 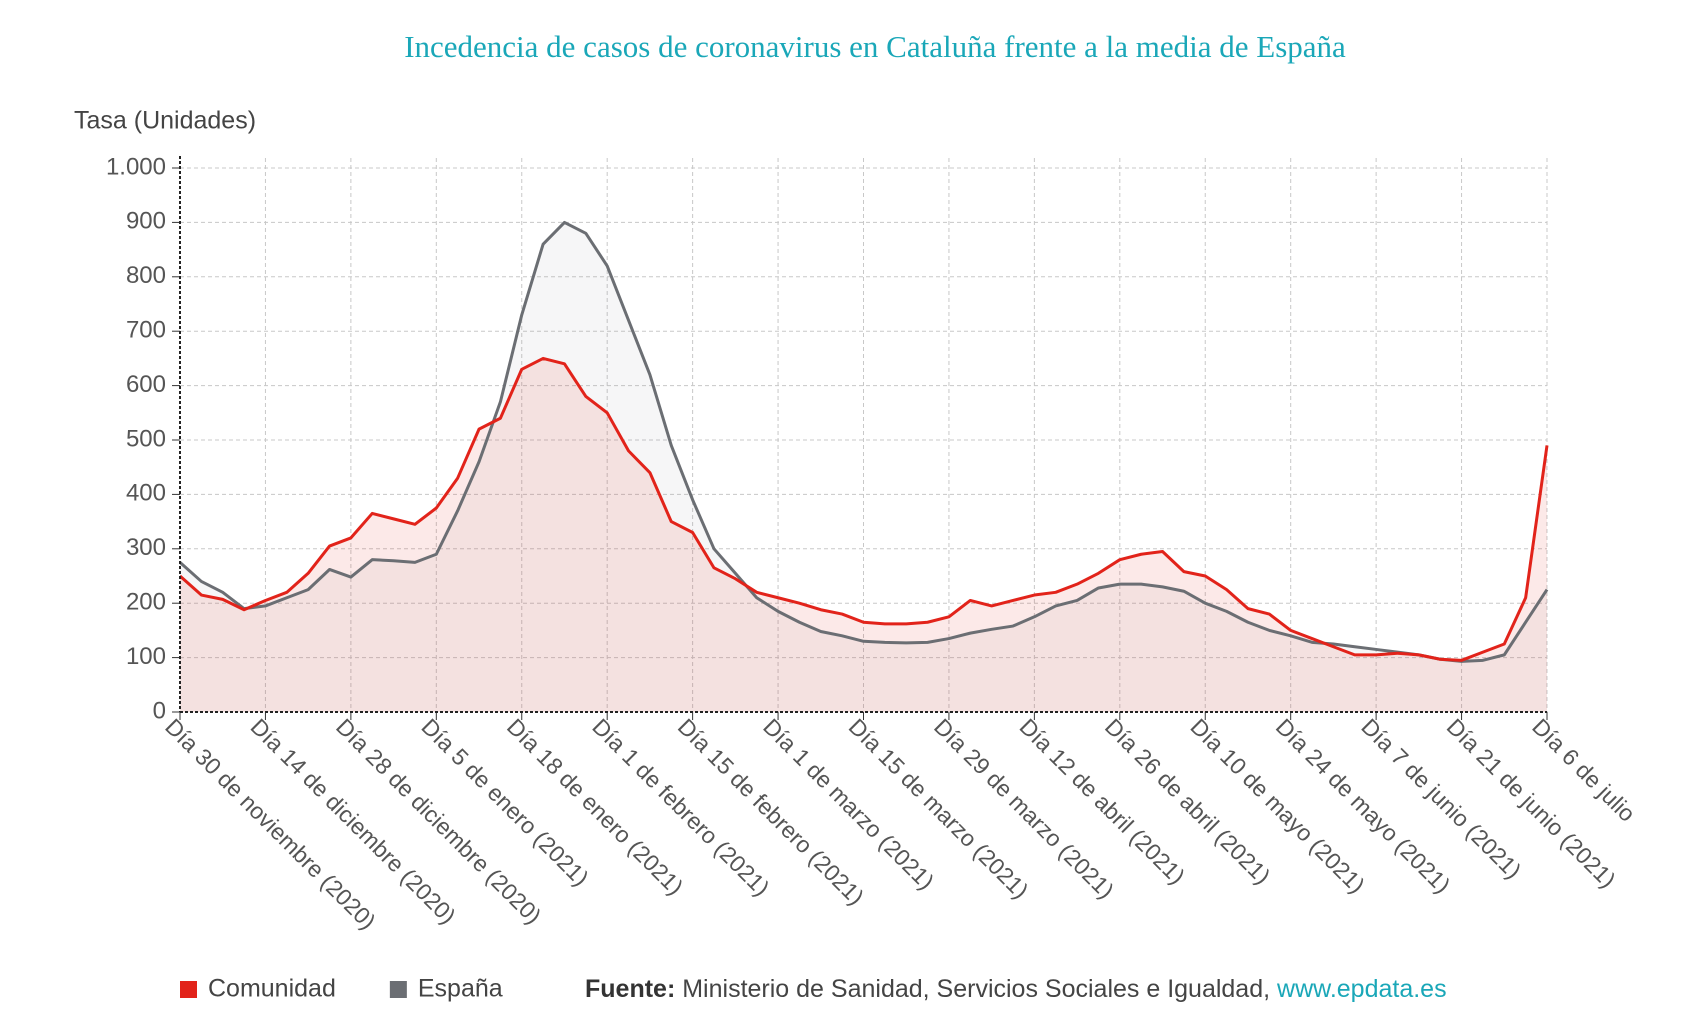 I want to click on x-tick-label: Día 1 de marzo (2021), so click(x=848, y=803).